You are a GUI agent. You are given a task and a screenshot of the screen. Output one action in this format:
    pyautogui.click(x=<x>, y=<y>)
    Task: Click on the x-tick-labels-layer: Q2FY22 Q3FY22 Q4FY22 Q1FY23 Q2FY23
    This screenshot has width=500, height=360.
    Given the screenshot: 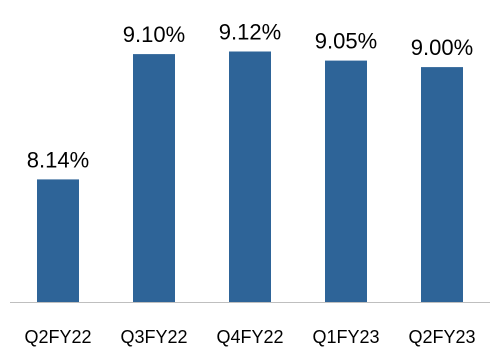 What is the action you would take?
    pyautogui.click(x=249, y=337)
    